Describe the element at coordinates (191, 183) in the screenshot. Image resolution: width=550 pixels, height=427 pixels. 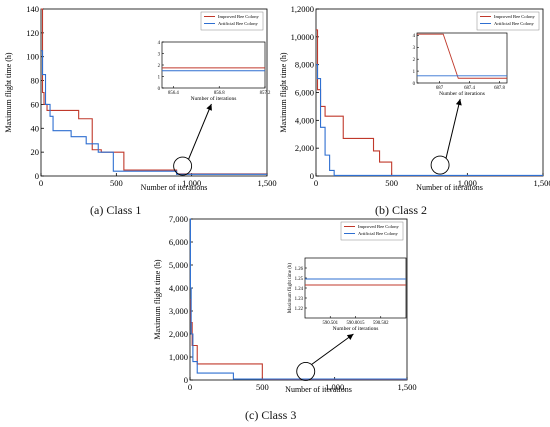
I see `chart-1-xtick-label: 1,000` at that location.